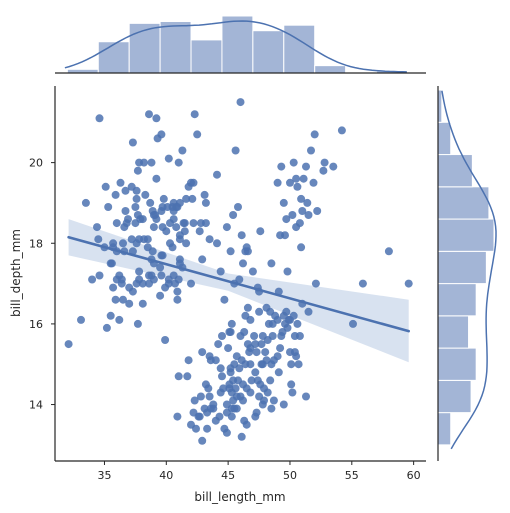  Describe the element at coordinates (469, 270) in the screenshot. I see `kde-curve-y` at that location.